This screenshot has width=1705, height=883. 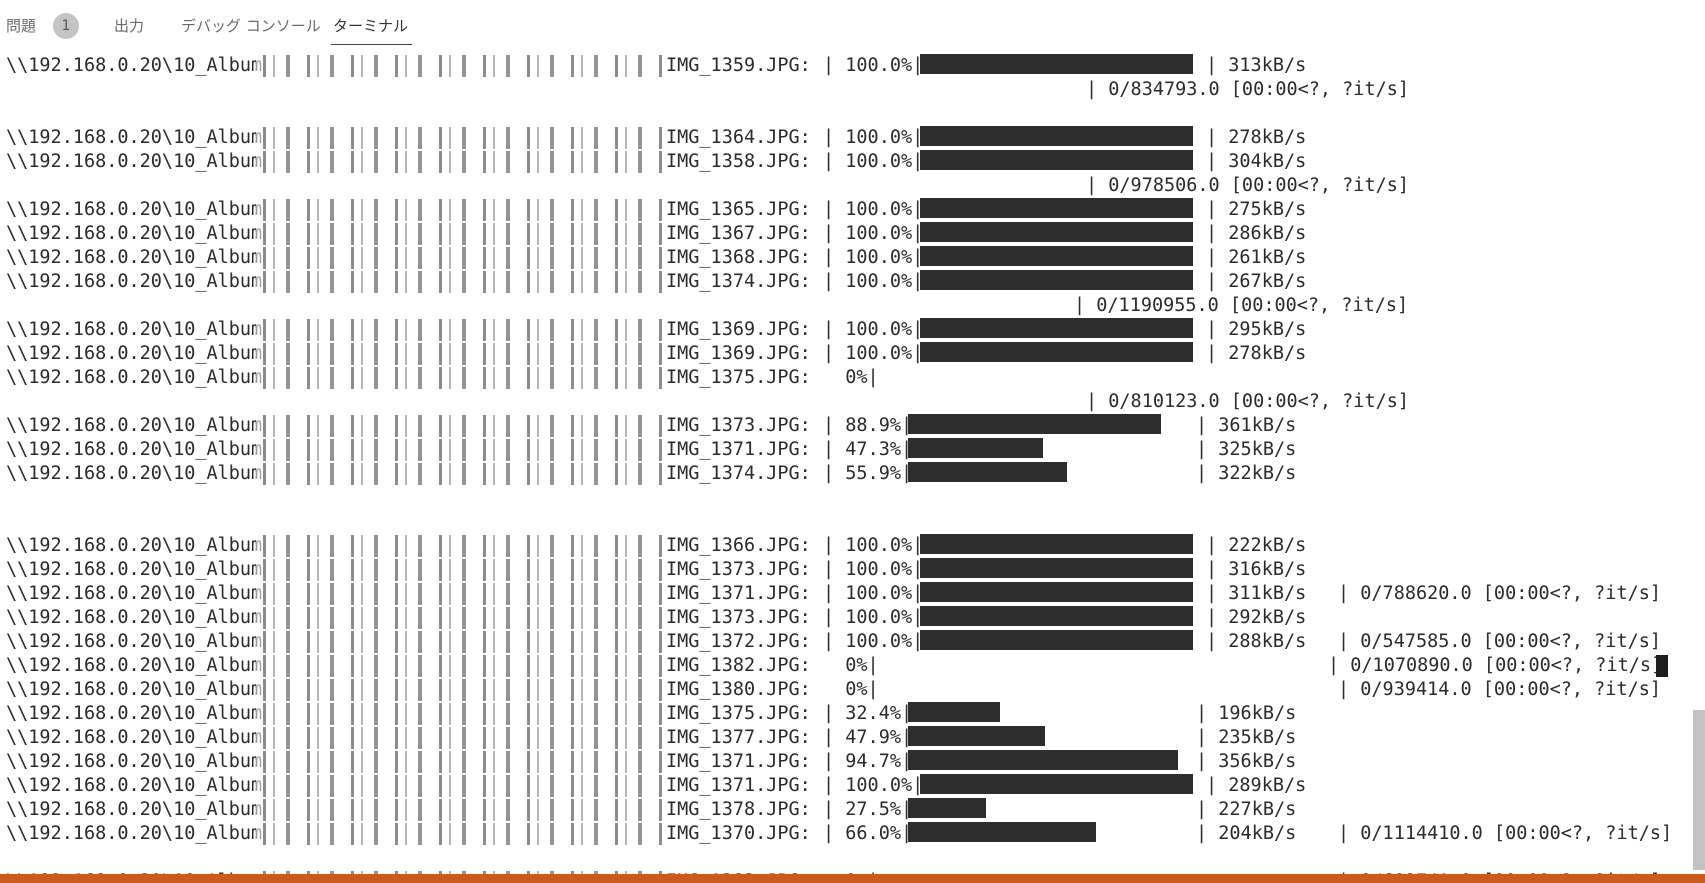 I want to click on tab-debug-console: デバッグ コンソール, so click(x=251, y=26).